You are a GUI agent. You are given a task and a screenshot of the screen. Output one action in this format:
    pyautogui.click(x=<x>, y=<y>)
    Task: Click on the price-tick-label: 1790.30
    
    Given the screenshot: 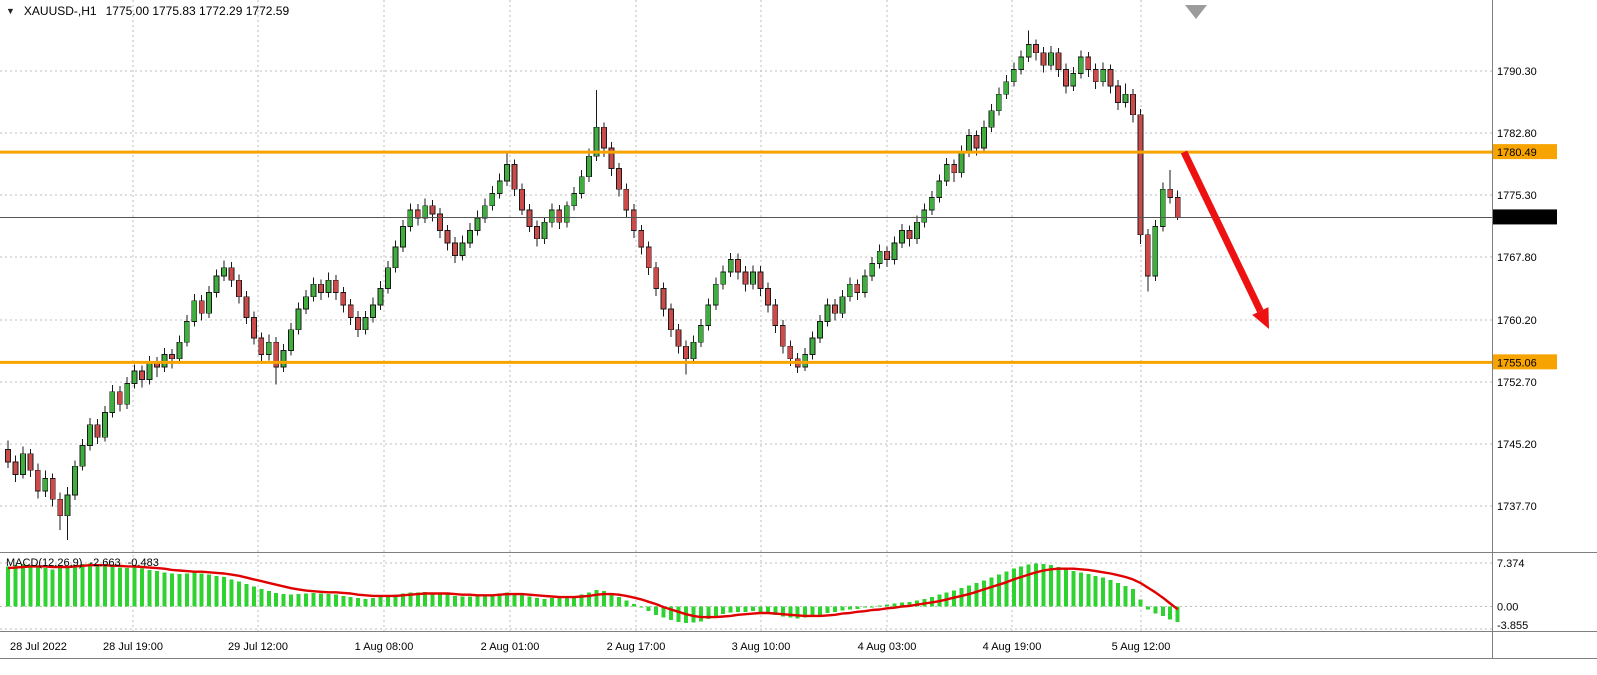 What is the action you would take?
    pyautogui.click(x=1517, y=72)
    